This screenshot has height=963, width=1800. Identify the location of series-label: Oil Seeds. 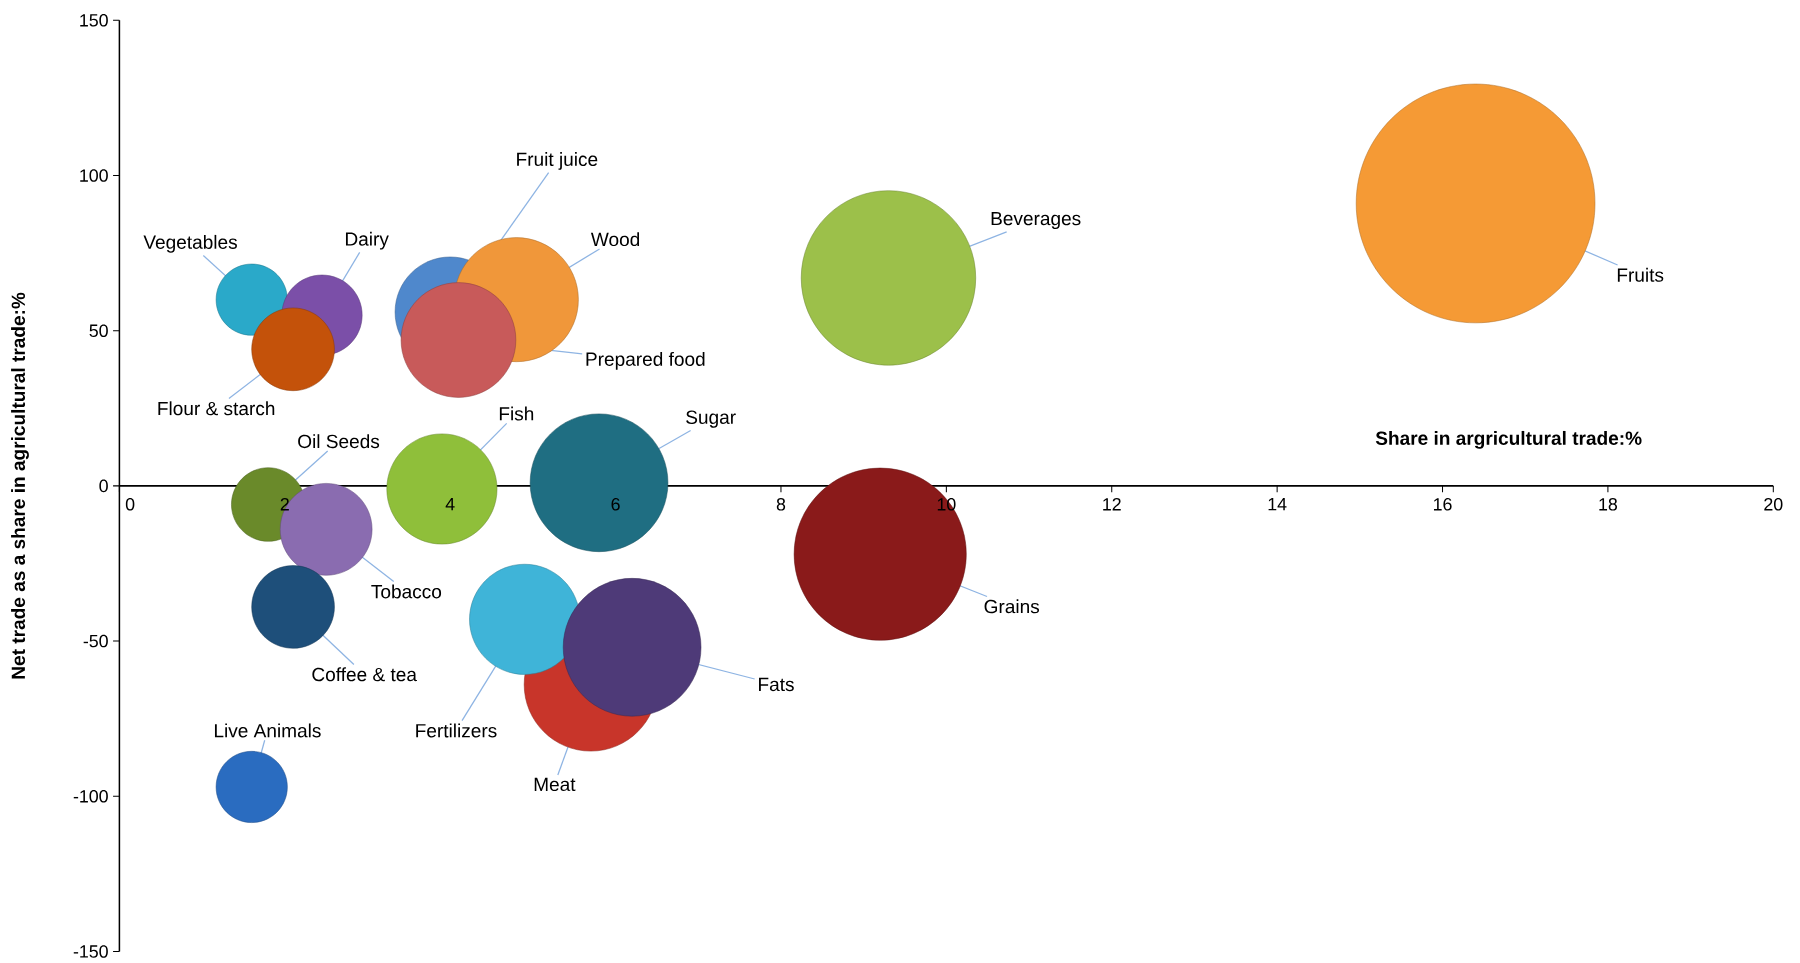
(339, 441).